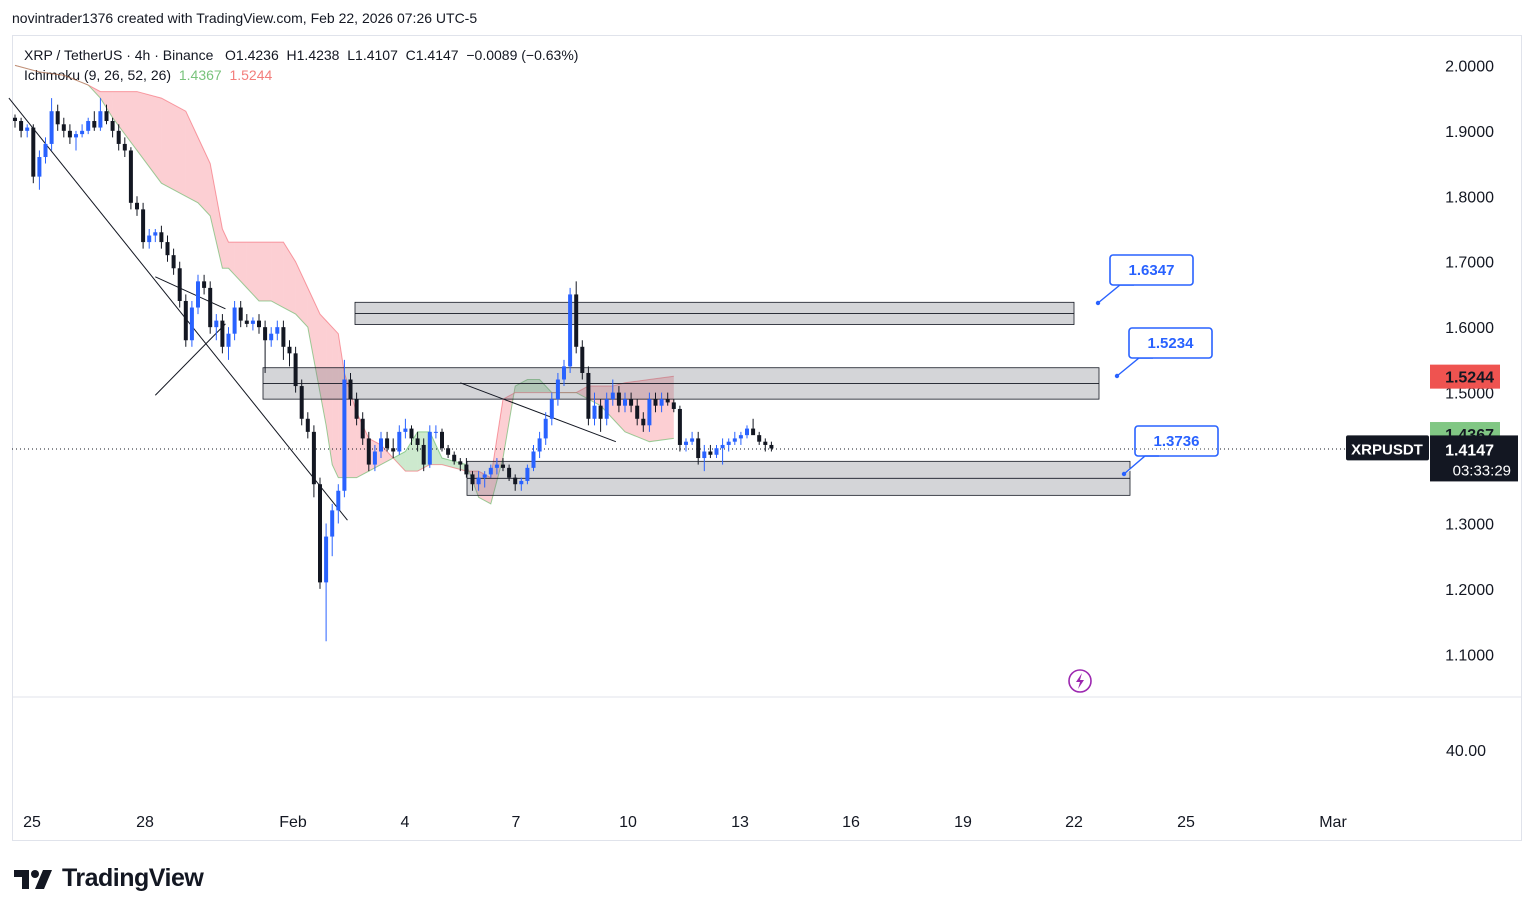 The width and height of the screenshot is (1534, 916). Describe the element at coordinates (119, 55) in the screenshot. I see `symbol-name: XRP / TetherUS · 4h · Binance` at that location.